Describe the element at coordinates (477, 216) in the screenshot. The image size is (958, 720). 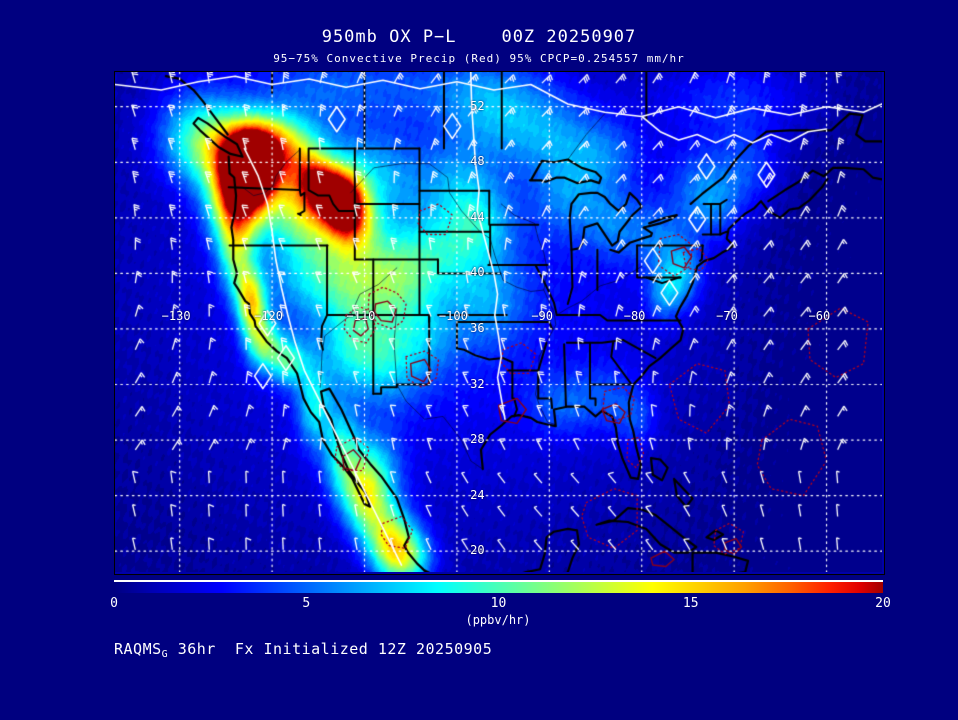
I see `lat-label-44: 44` at that location.